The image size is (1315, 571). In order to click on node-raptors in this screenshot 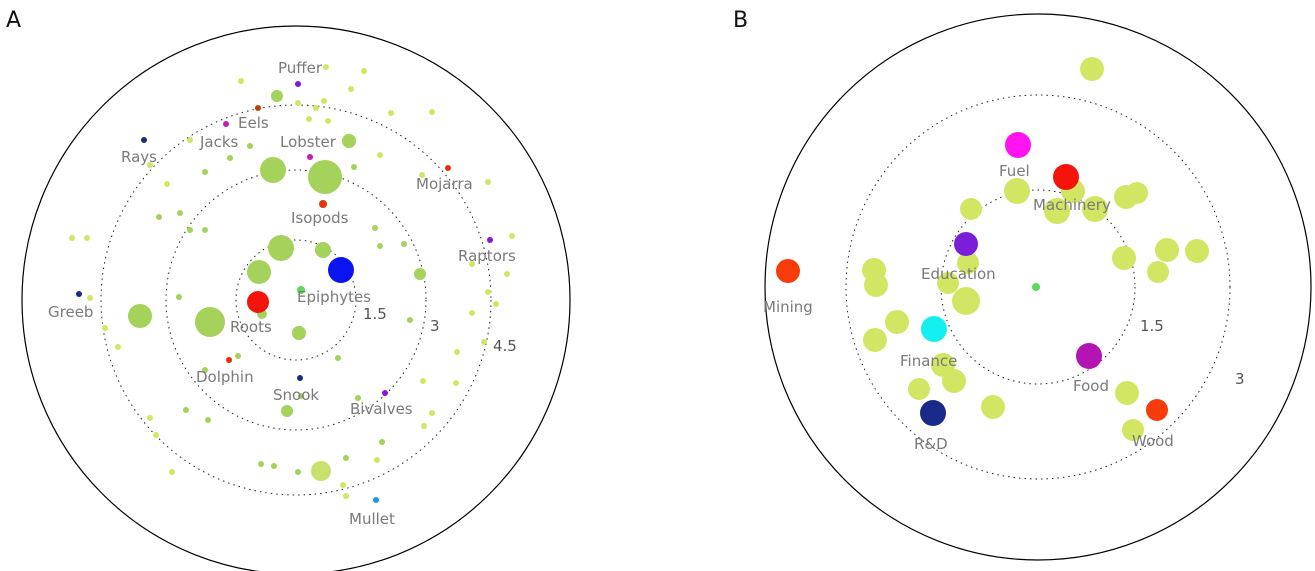, I will do `click(490, 240)`.